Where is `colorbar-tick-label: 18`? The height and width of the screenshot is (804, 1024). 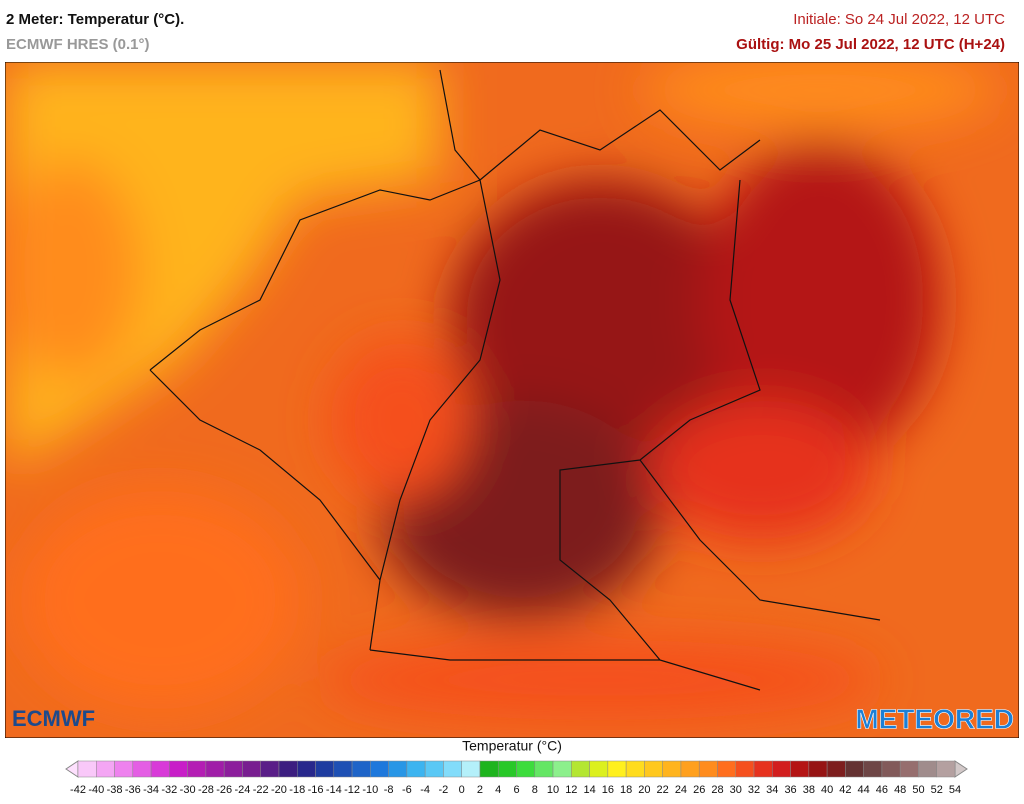 colorbar-tick-label: 18 is located at coordinates (626, 790).